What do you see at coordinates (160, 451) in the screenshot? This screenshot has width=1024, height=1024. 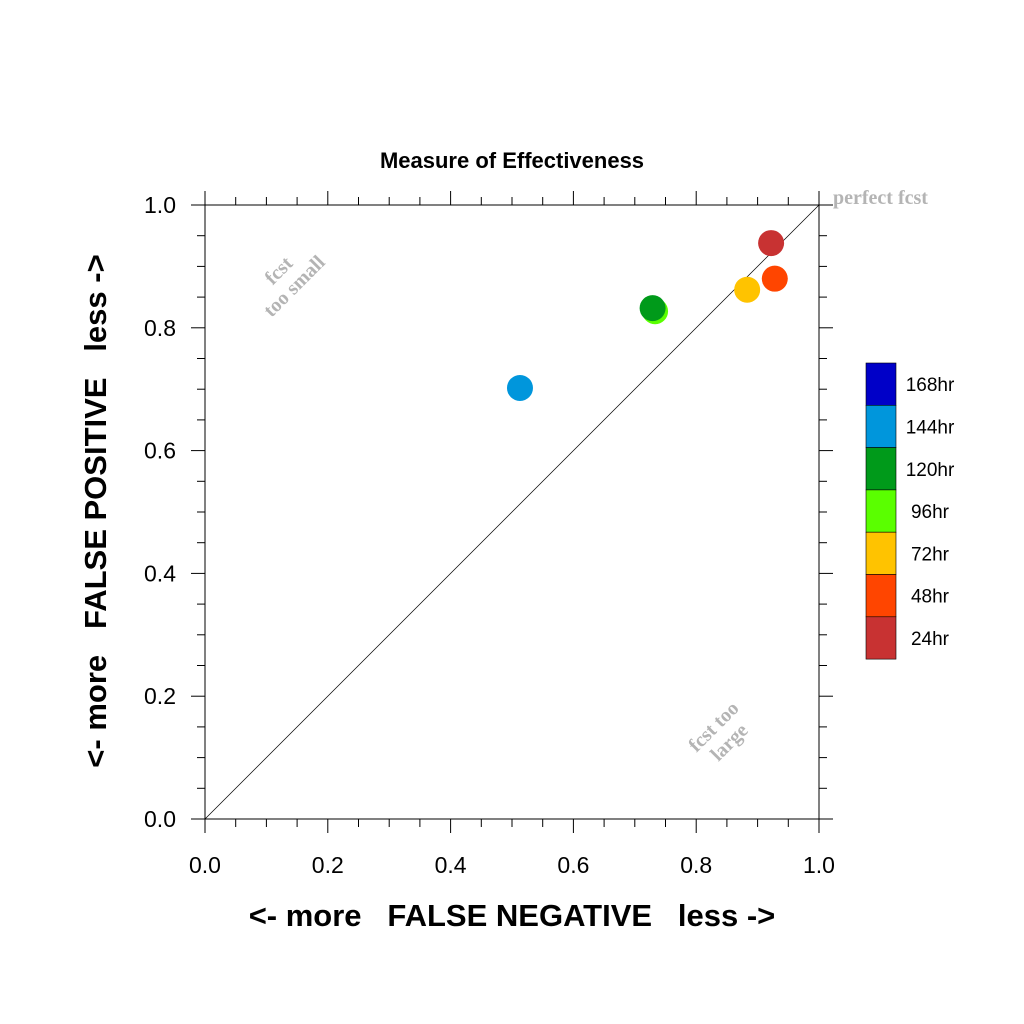 I see `y-tick-label: 0.6` at bounding box center [160, 451].